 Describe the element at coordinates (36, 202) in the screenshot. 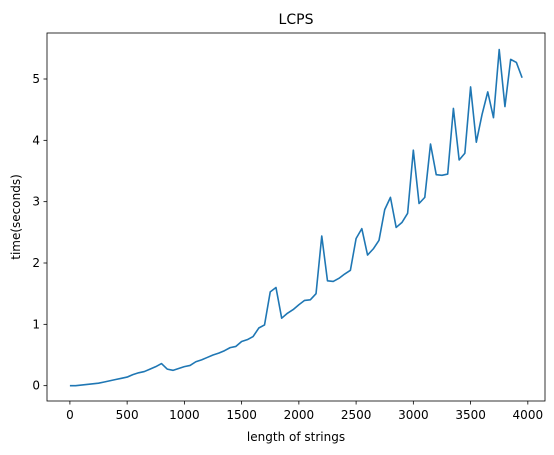

I see `y-tick-label: 3` at that location.